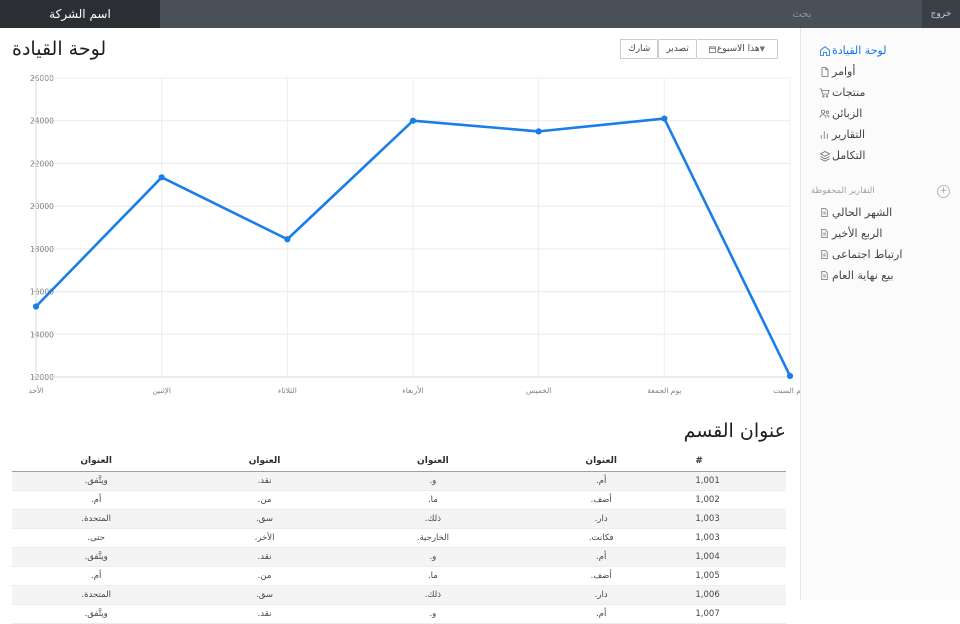 The width and height of the screenshot is (960, 624). What do you see at coordinates (42, 163) in the screenshot?
I see `y-axis-tick-label: 22000` at bounding box center [42, 163].